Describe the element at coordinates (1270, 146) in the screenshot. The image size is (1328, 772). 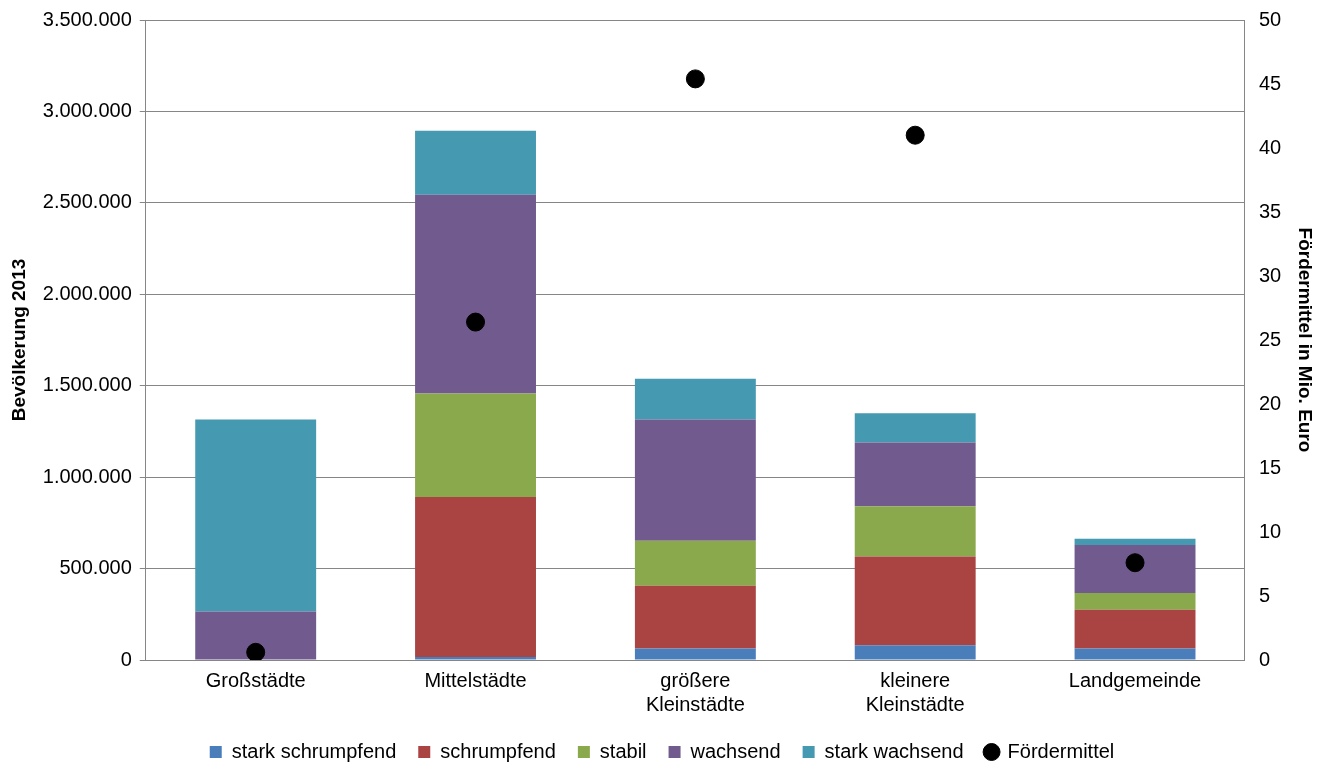
I see `y2-tick-label: 40` at that location.